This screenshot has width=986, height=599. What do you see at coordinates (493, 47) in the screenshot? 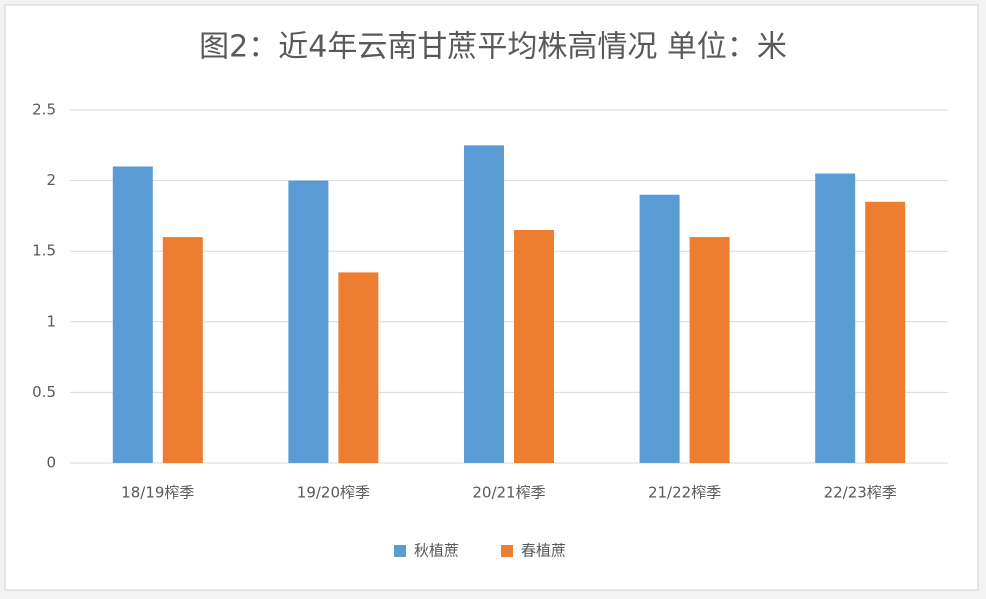
I see `chart-title: 图2：近4年云南甘蔗平均株高情况 单位：米` at bounding box center [493, 47].